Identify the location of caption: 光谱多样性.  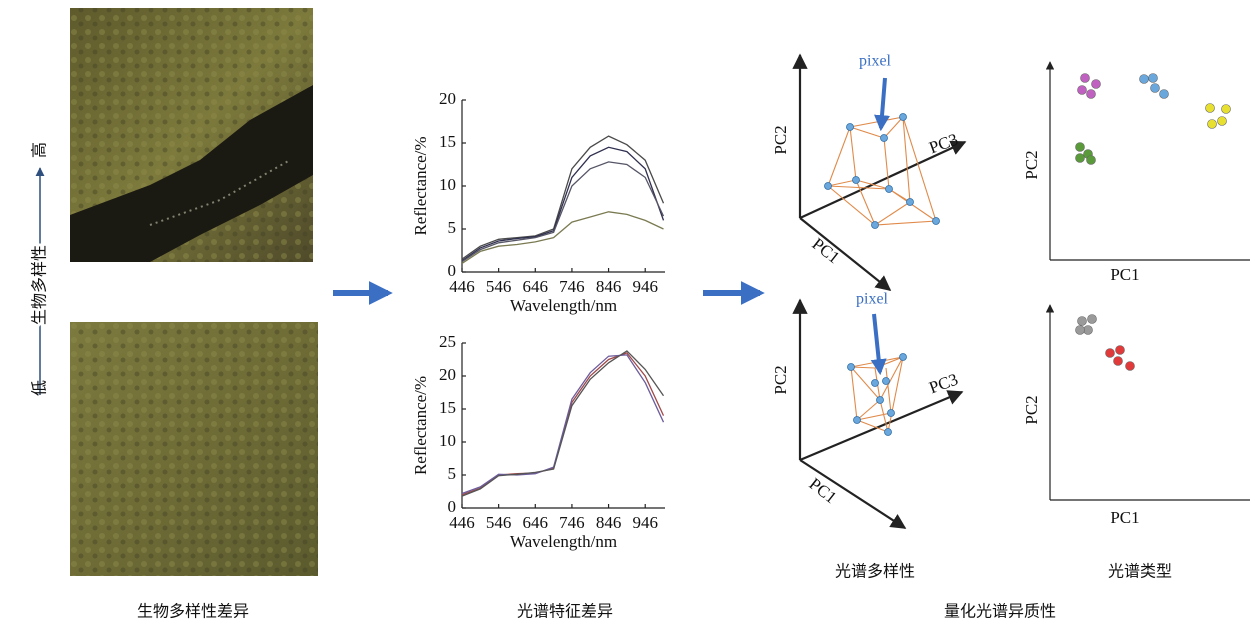
(875, 571).